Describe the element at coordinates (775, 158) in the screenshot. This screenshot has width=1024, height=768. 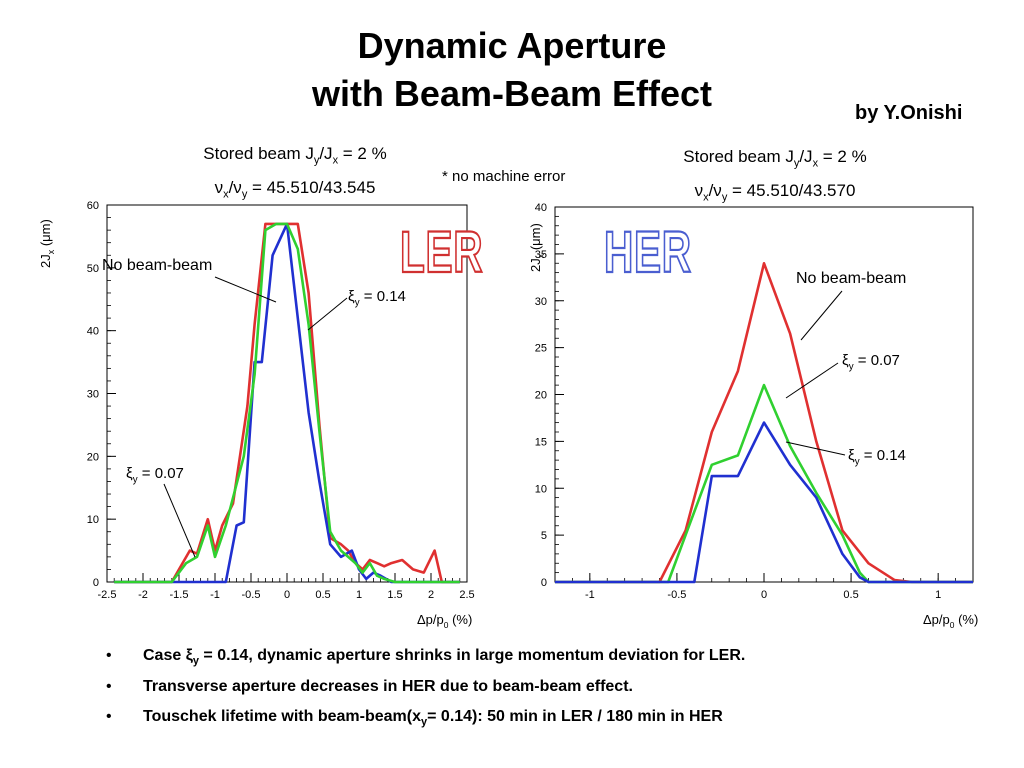
I see `her-stored-beam: Stored beam Jy/Jx = 2 %` at that location.